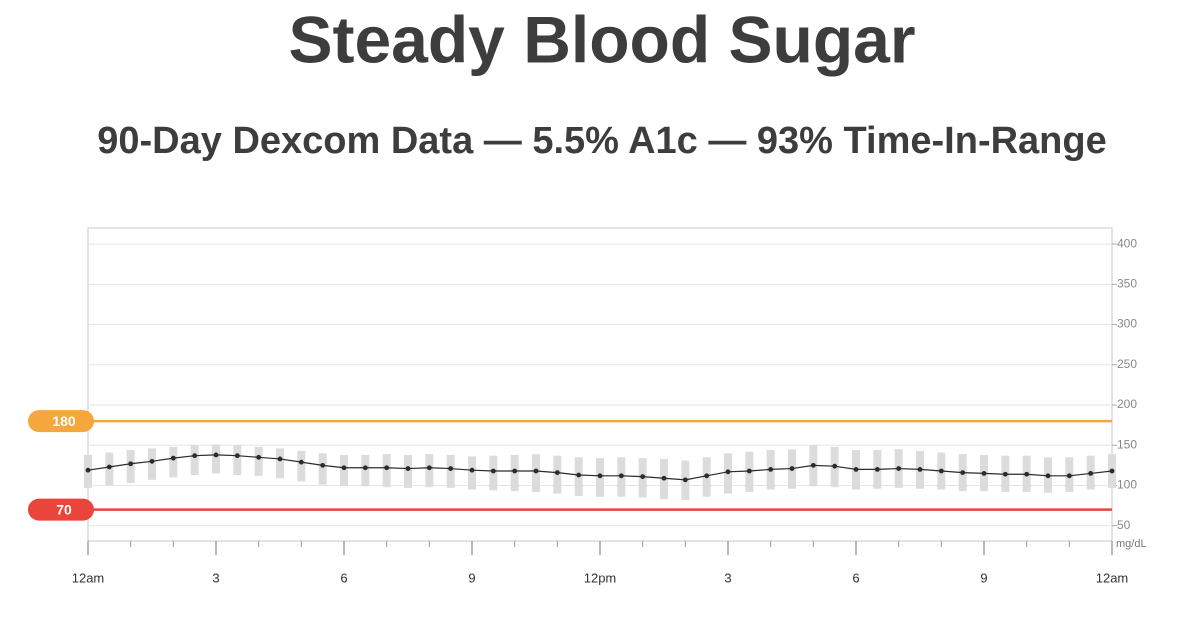  What do you see at coordinates (1127, 444) in the screenshot?
I see `y-tick-label: 150` at bounding box center [1127, 444].